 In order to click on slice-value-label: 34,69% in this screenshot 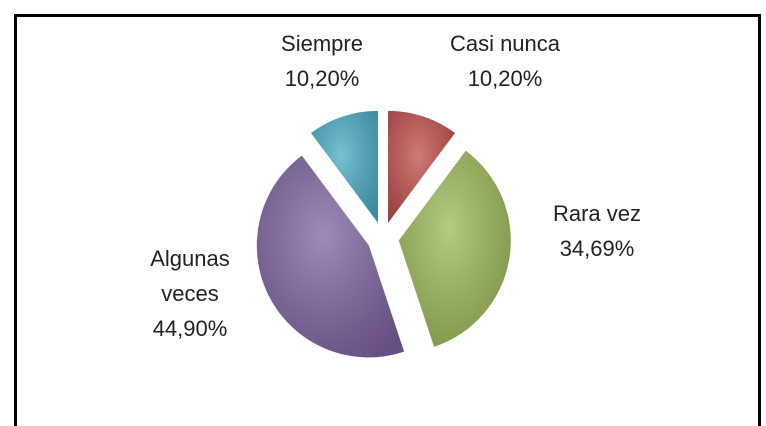, I will do `click(597, 248)`.